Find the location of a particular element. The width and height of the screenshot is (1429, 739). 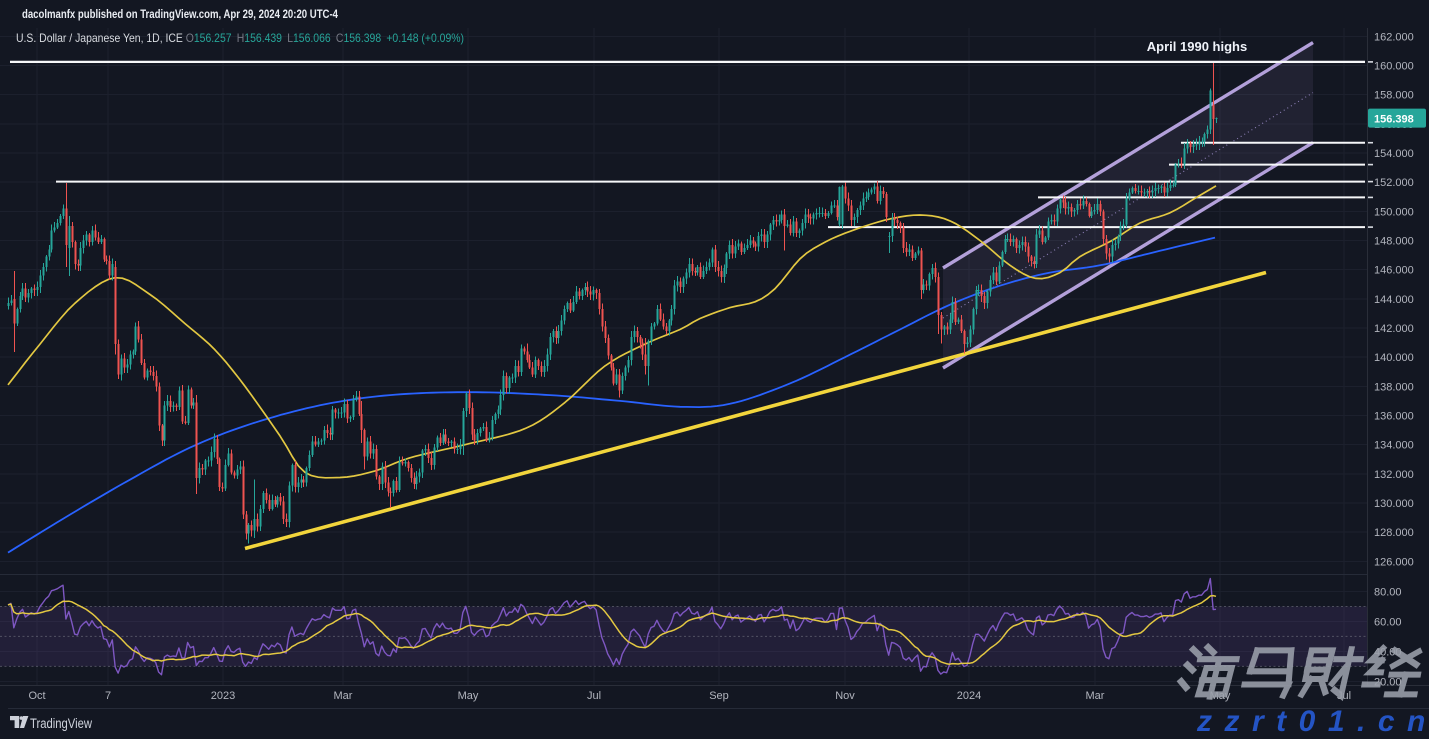

svg-text: Nov is located at coordinates (845, 696).